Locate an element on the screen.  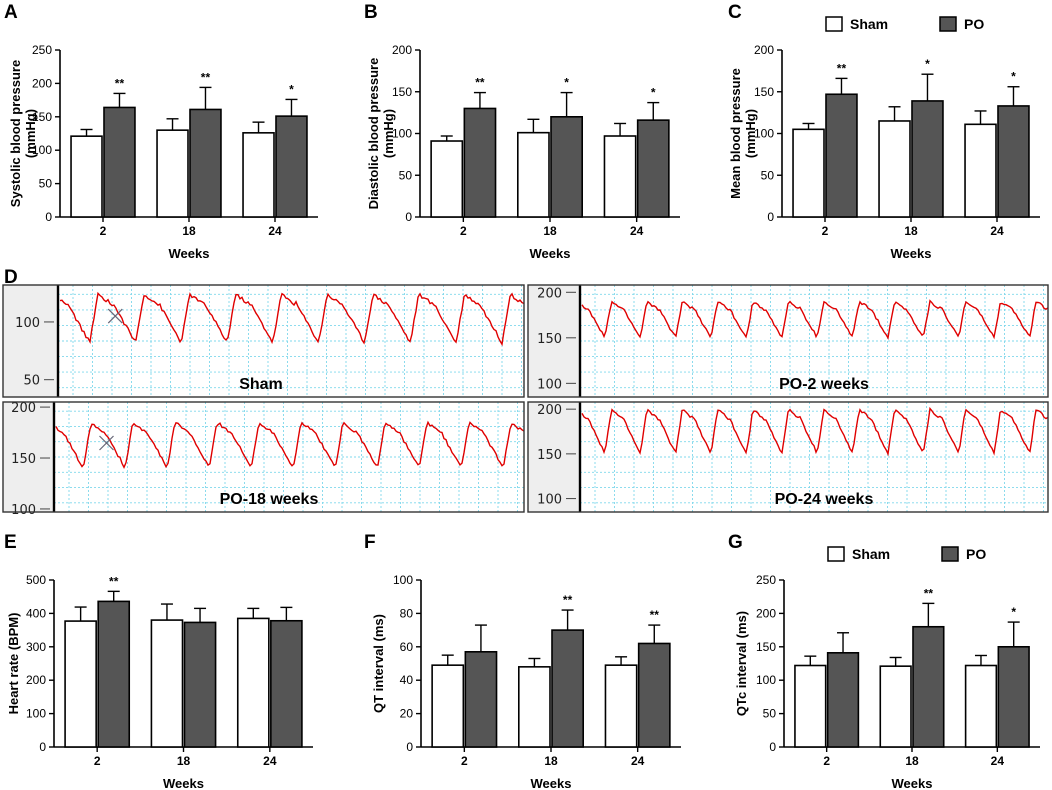
trace-y-tick-label: 150 is located at coordinates (549, 339).